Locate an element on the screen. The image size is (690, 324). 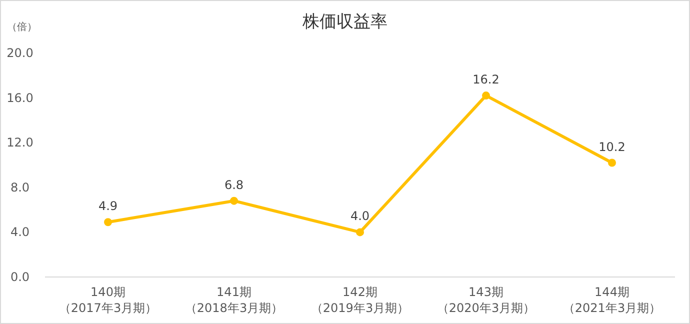
y-tick-label: 4.0 is located at coordinates (20, 232).